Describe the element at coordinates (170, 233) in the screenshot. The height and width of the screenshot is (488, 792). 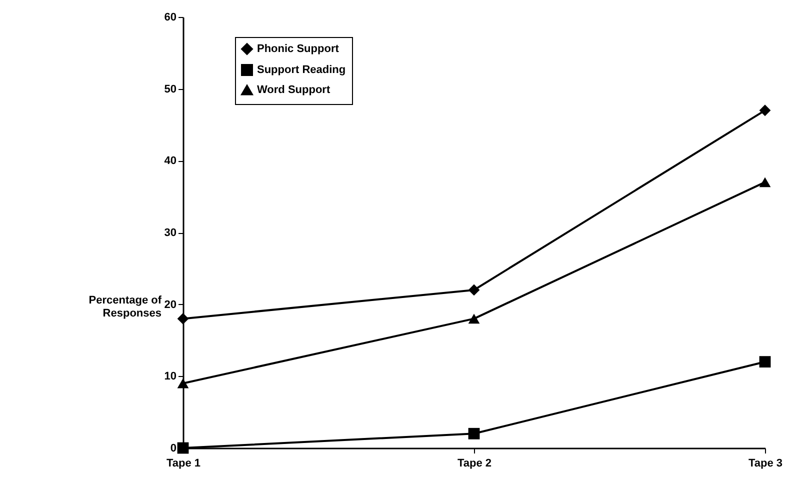
I see `y-tick-label: 30` at that location.